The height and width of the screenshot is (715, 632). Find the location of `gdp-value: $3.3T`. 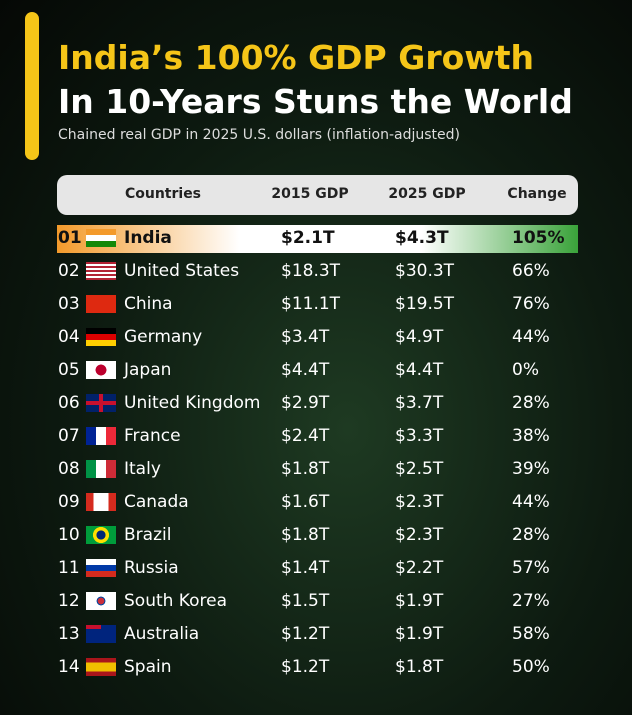

gdp-value: $3.3T is located at coordinates (419, 436).